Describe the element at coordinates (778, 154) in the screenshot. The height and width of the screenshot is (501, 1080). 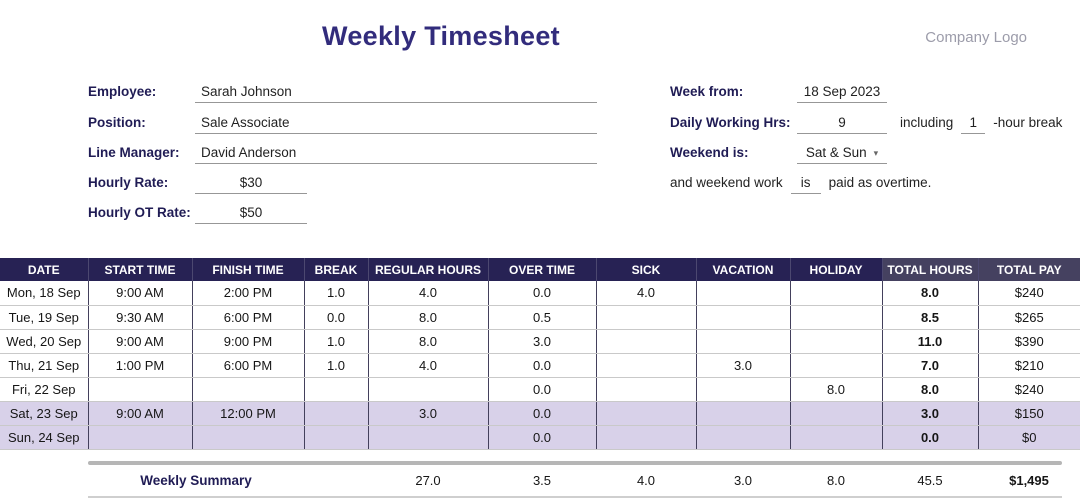
I see `form-row-weekend: Weekend is: Sat & Sun ▾` at that location.